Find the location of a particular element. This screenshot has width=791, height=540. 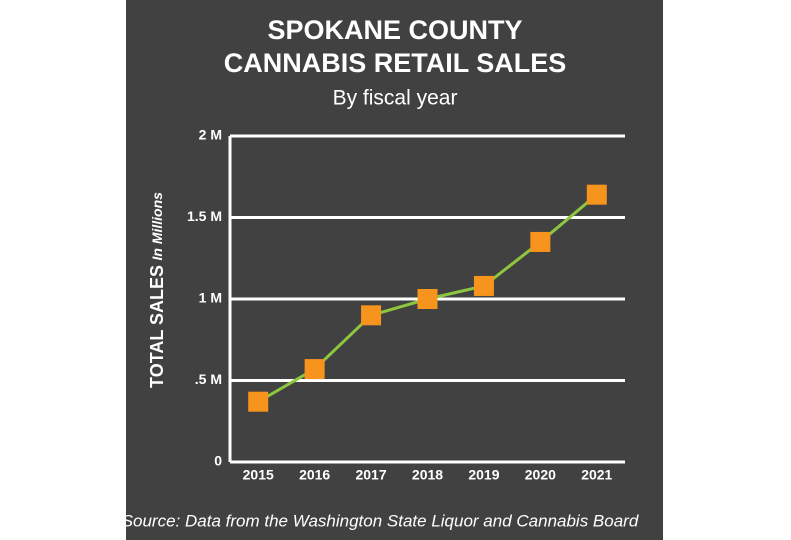

y-axis-label: TOTAL SALES In Millions is located at coordinates (157, 290).